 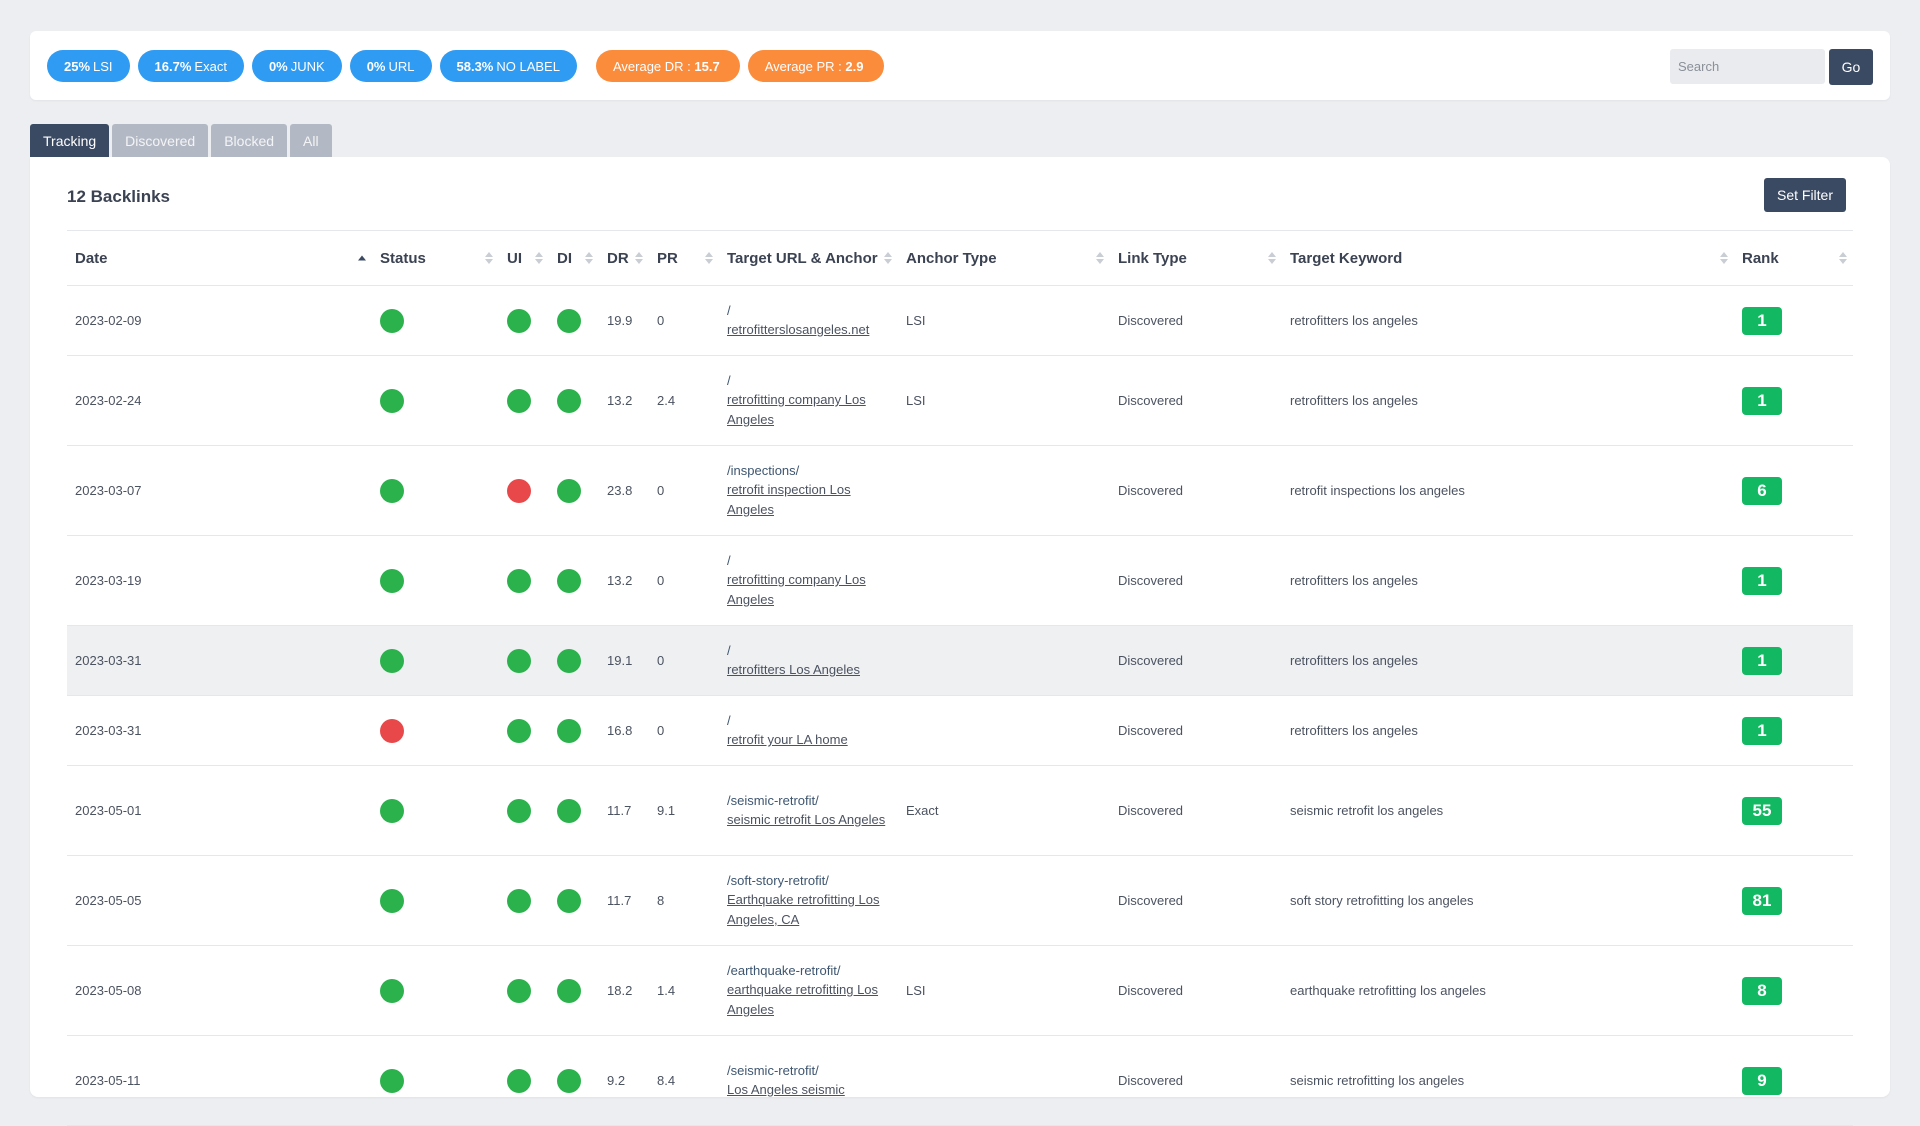 I want to click on rank-badge: 6, so click(x=1762, y=490).